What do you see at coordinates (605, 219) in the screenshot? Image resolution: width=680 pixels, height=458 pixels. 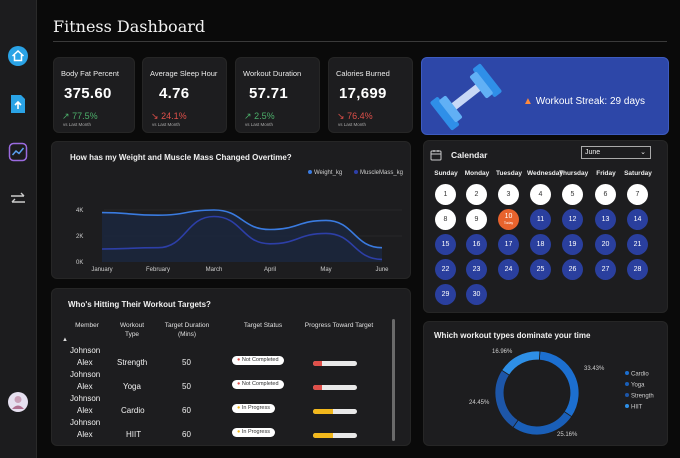 I see `calendar-day: 13` at bounding box center [605, 219].